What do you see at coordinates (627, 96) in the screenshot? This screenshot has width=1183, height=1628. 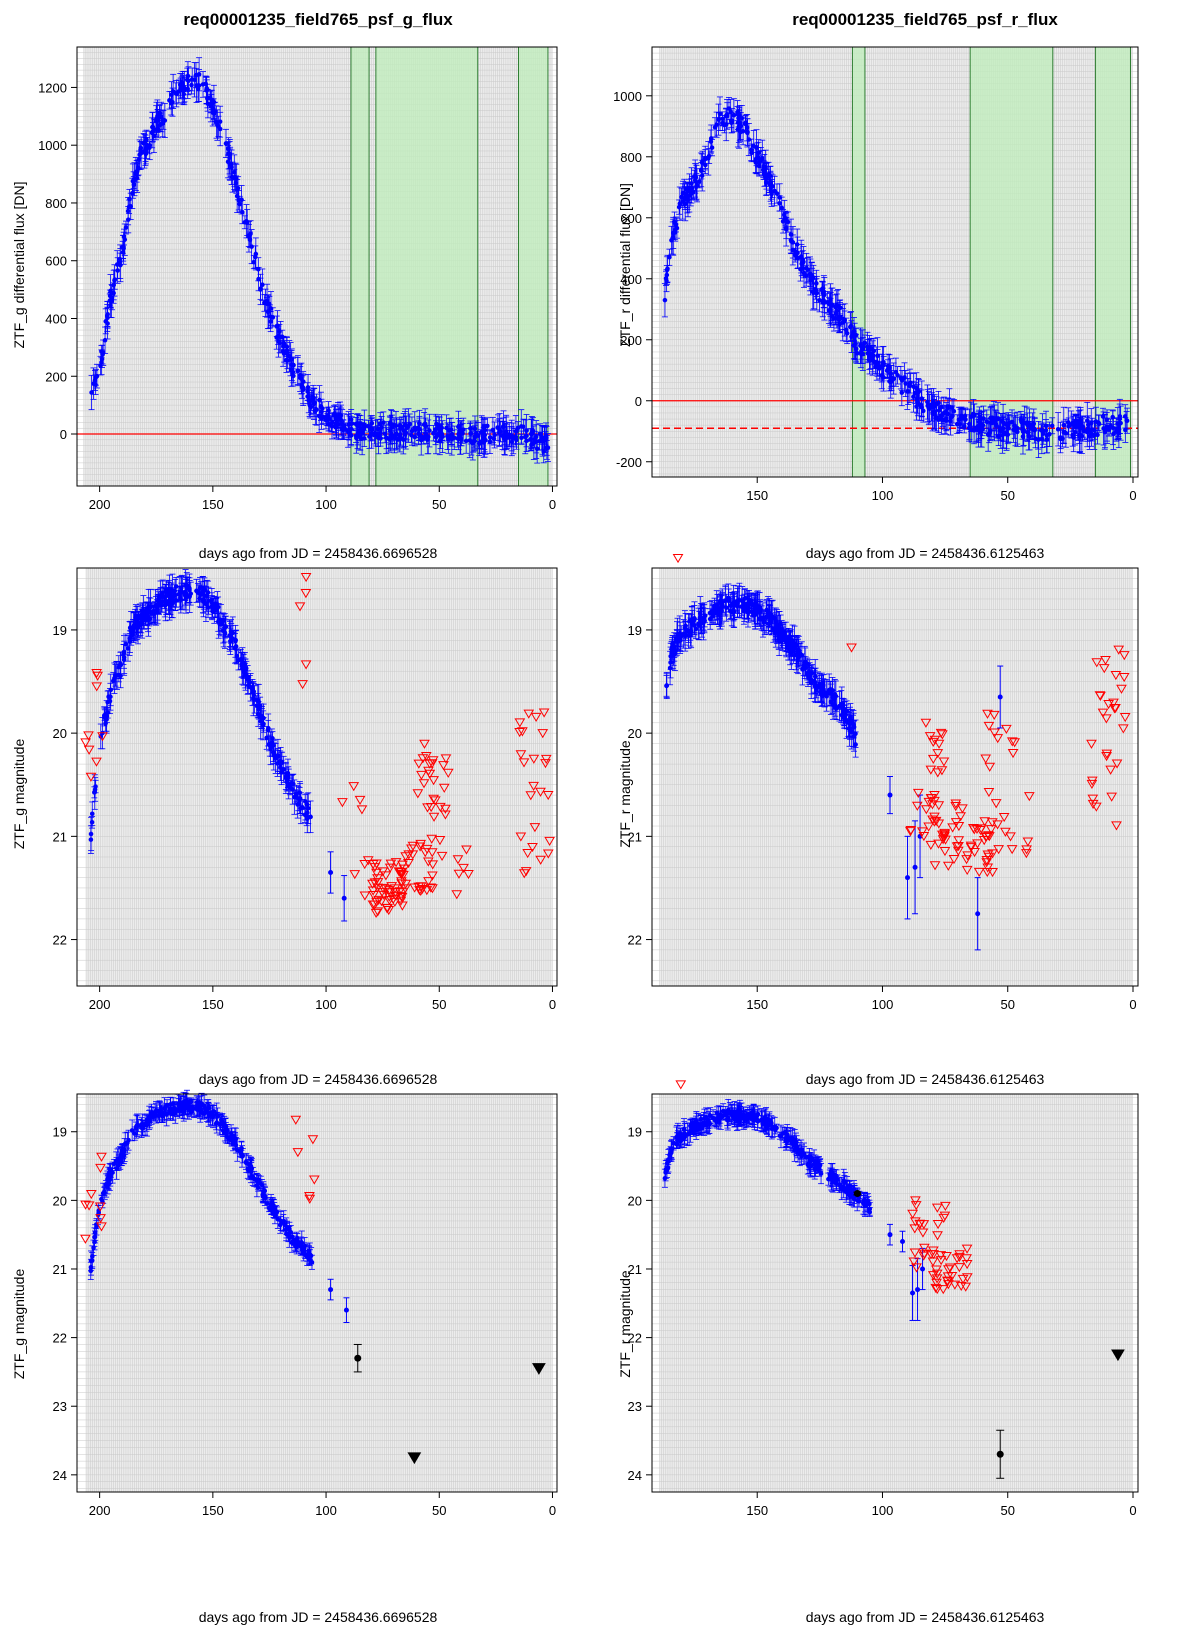 I see `y-tick-label: 1000` at bounding box center [627, 96].